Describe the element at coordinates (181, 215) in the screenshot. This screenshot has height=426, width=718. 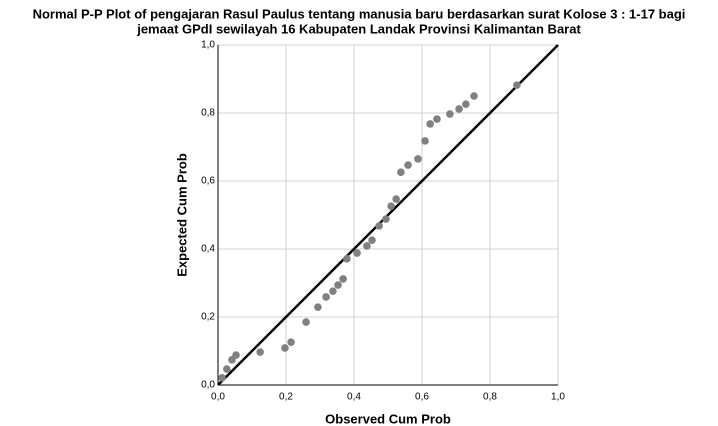
I see `y-axis-label: Expected Cum Prob` at that location.